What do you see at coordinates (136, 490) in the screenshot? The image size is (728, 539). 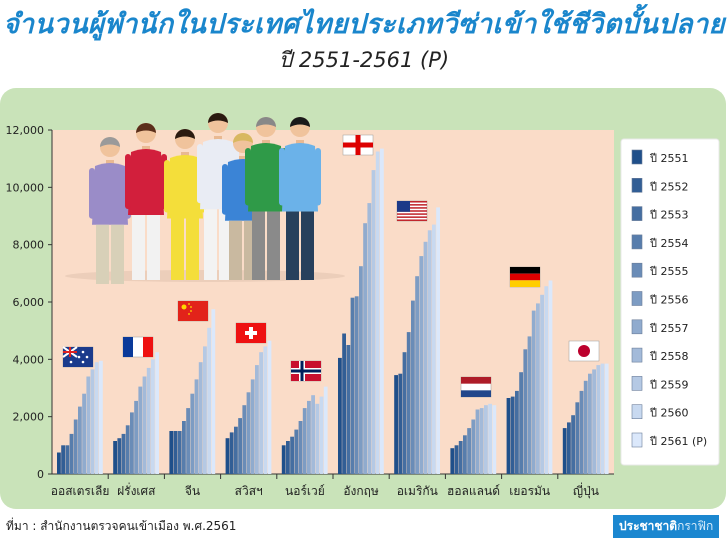 I see `category-label: ฝรั่งเศส` at bounding box center [136, 490].